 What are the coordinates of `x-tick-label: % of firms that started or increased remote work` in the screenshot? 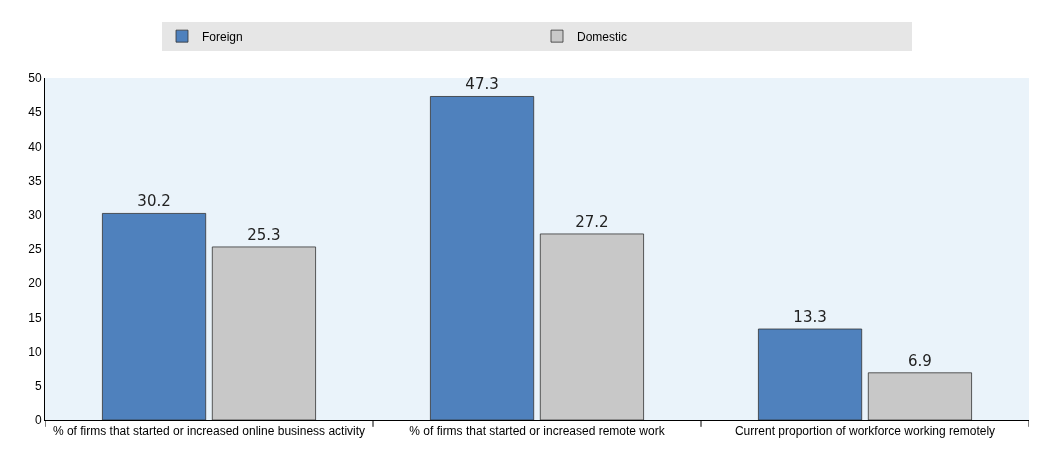 It's located at (537, 431).